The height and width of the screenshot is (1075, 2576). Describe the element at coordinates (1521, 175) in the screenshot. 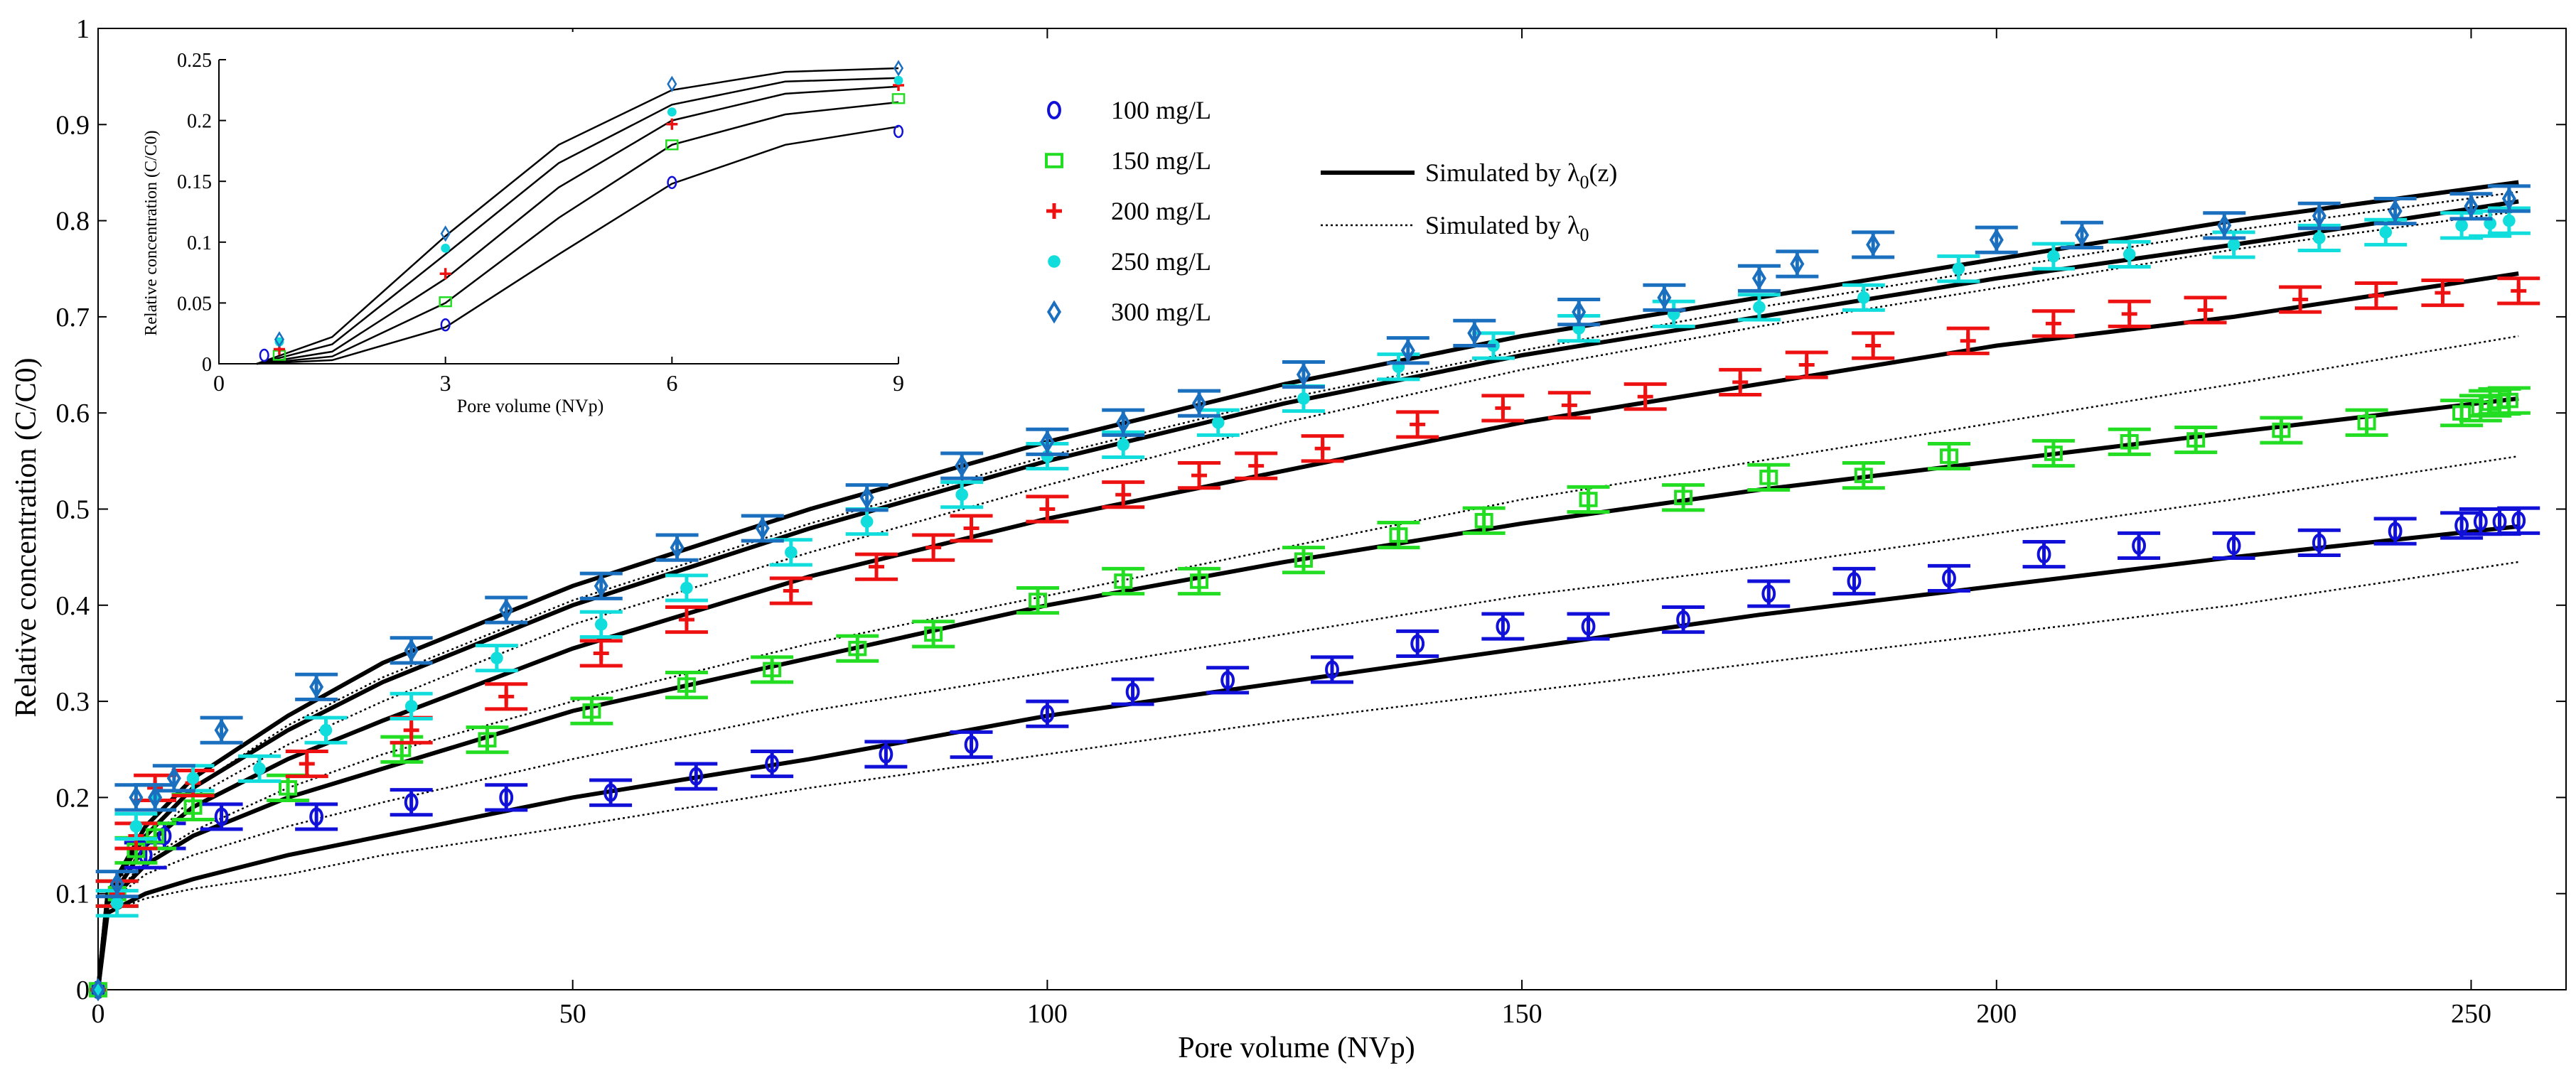

I see `legend-line-label: Simulated by λ0(z)` at that location.